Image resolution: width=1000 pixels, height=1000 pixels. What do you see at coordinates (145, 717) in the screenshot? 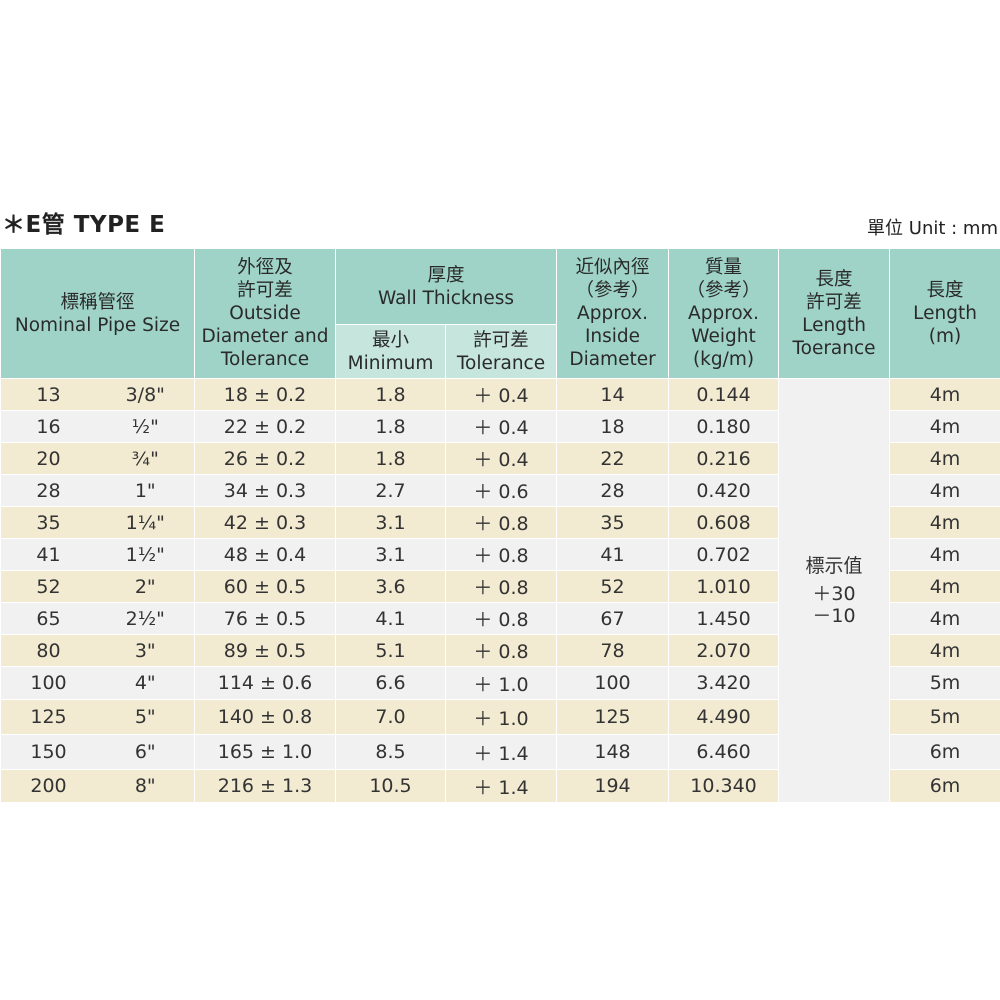
I see `cell-size-inch: 5"` at bounding box center [145, 717].